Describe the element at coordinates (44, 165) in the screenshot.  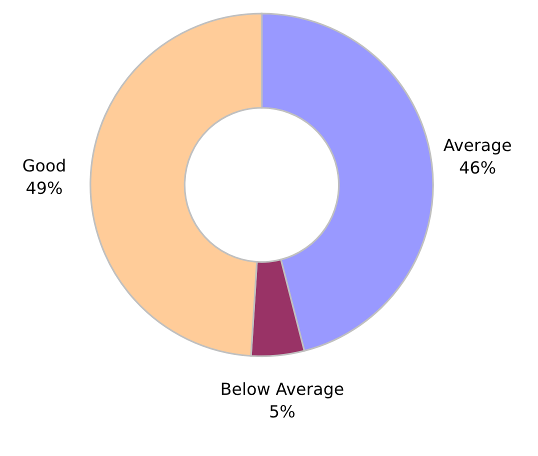
I see `slice-label: Good` at that location.